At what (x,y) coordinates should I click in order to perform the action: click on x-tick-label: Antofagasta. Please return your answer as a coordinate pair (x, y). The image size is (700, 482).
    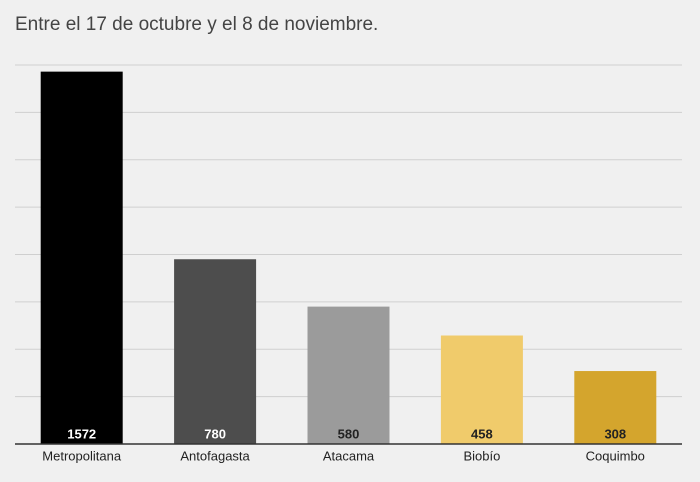
    Looking at the image, I should click on (215, 455).